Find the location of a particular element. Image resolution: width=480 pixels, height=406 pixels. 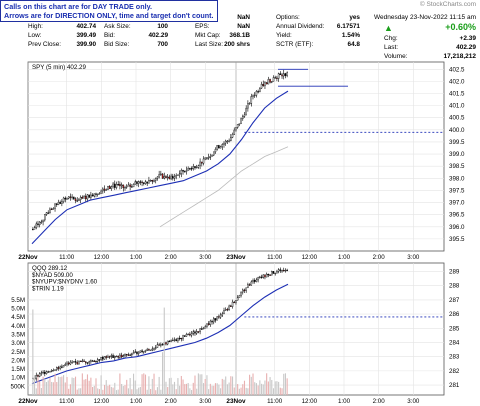

y-tick-label: 397.5 is located at coordinates (457, 190).